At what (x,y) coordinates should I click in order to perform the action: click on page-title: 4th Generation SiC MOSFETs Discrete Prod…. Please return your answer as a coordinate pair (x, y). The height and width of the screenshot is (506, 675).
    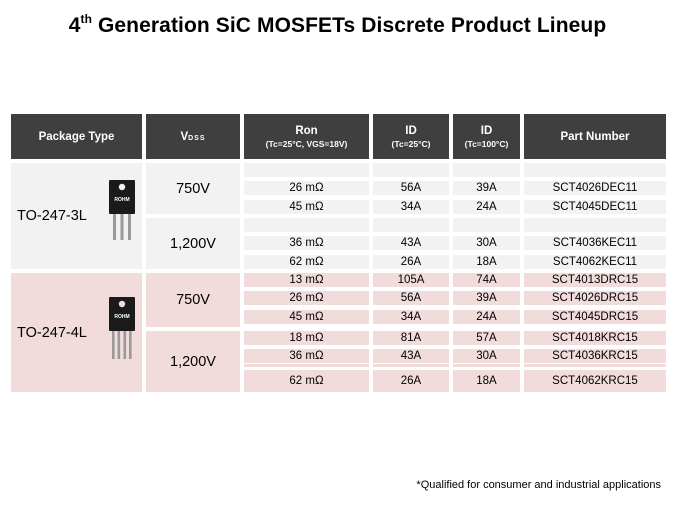
    Looking at the image, I should click on (337, 24).